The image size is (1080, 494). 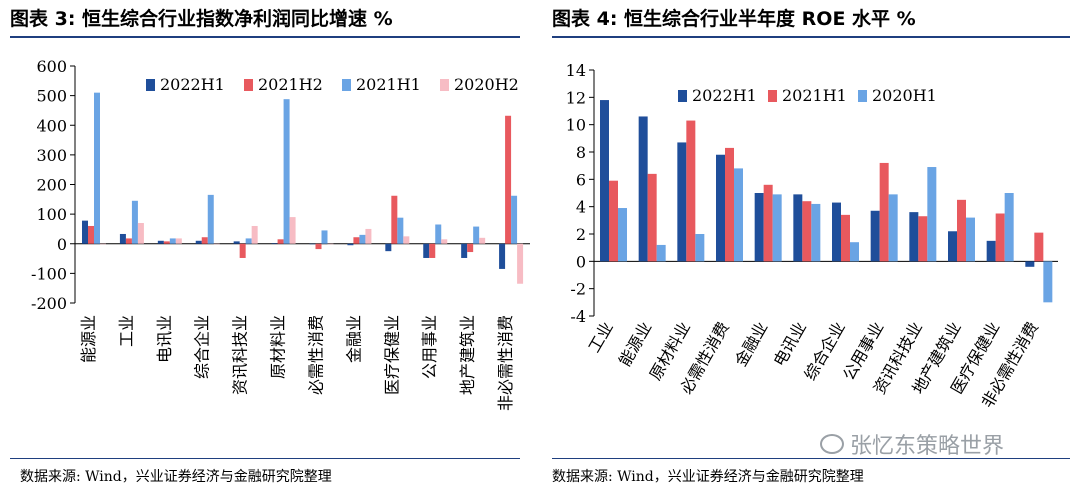 I want to click on watermark-text: 张忆东策略世界, so click(x=927, y=446).